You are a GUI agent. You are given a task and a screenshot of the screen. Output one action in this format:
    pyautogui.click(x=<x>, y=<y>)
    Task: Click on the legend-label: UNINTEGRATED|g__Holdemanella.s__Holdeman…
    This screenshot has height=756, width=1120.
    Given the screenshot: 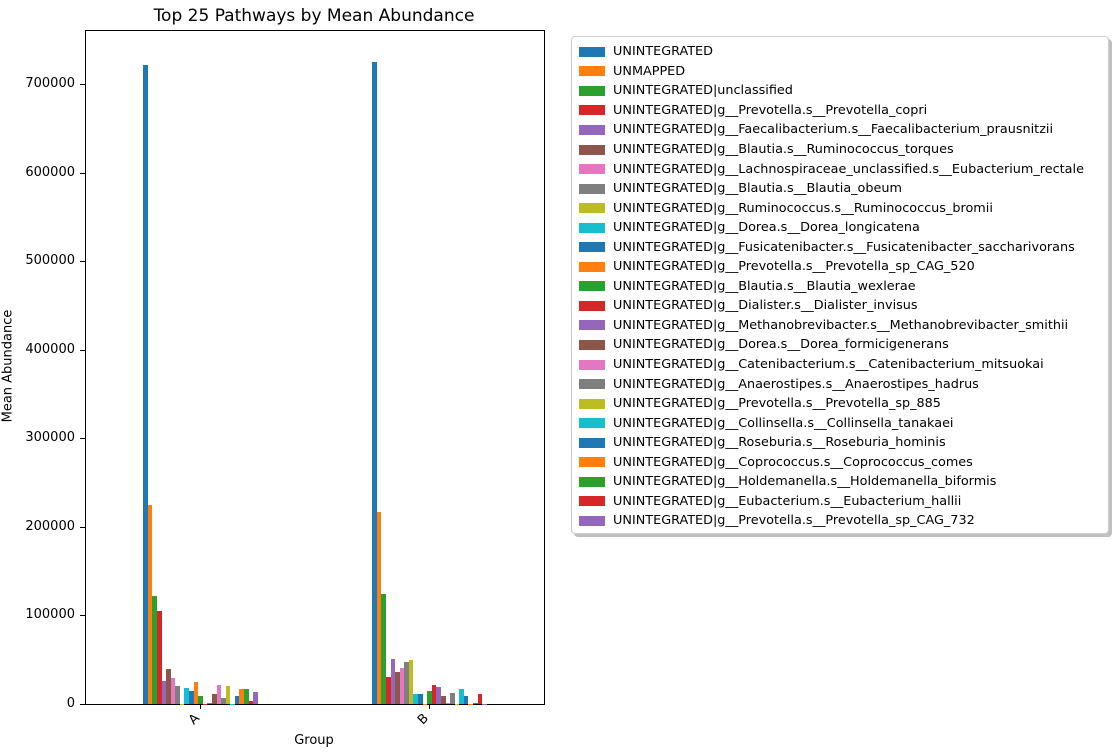 What is the action you would take?
    pyautogui.click(x=805, y=482)
    